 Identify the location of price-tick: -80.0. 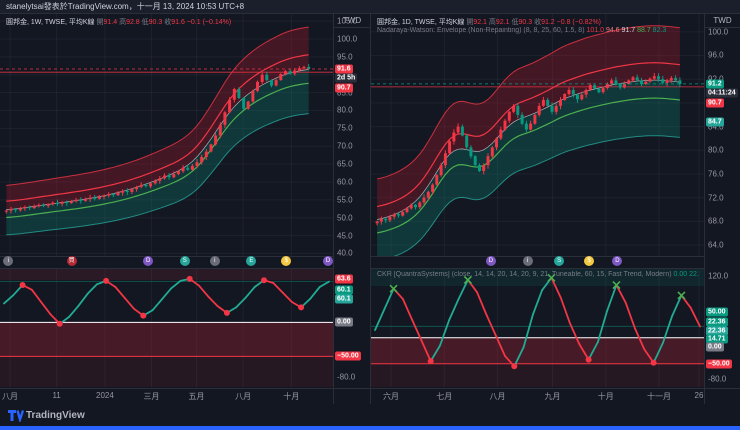
(717, 379).